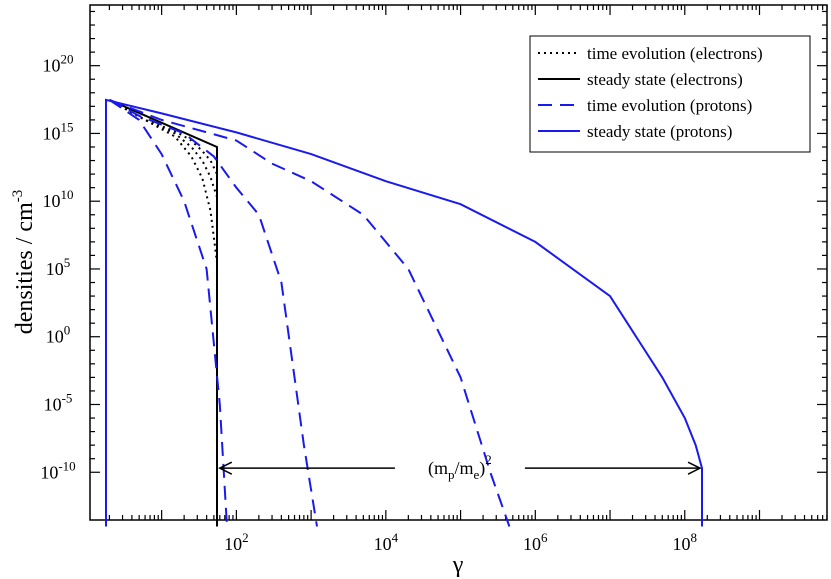 The image size is (831, 579). Describe the element at coordinates (25, 268) in the screenshot. I see `y-axis-title-text: densities / cm` at that location.